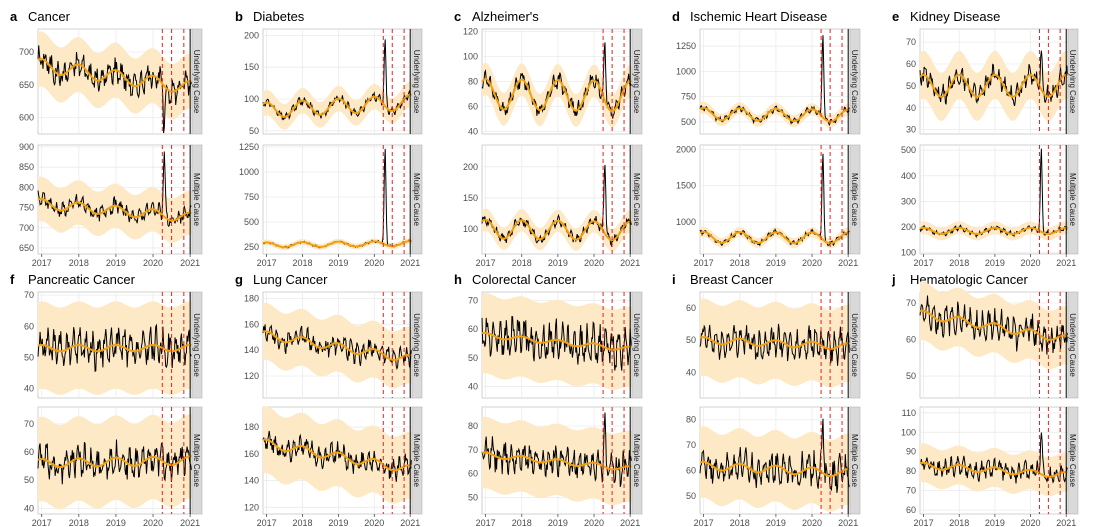 Image resolution: width=1101 pixels, height=527 pixels. What do you see at coordinates (686, 186) in the screenshot?
I see `y-tick-label: 1500` at bounding box center [686, 186].